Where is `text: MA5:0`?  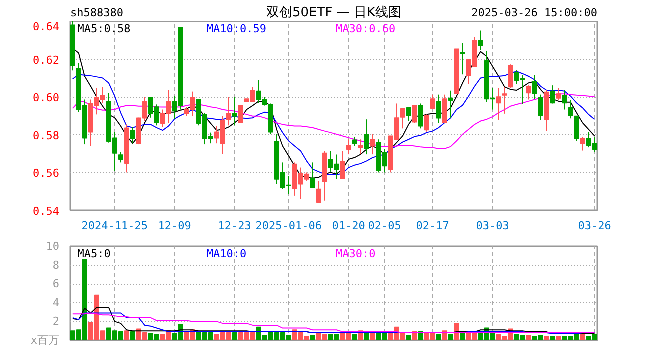
text: MA5:0 is located at coordinates (94, 254).